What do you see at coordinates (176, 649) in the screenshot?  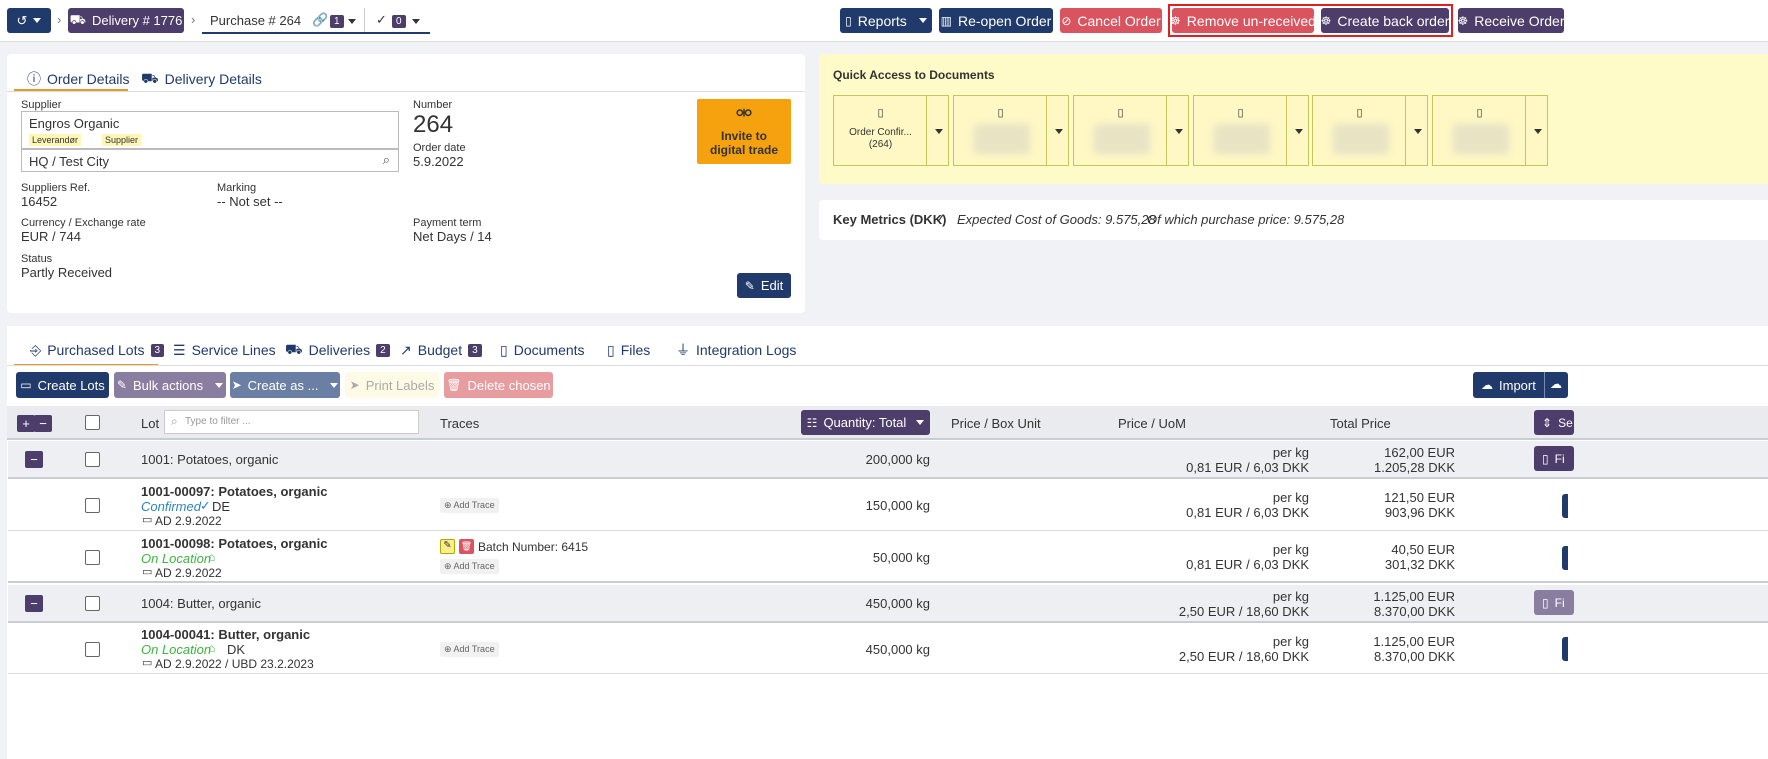 I see `lot-status: On Location` at bounding box center [176, 649].